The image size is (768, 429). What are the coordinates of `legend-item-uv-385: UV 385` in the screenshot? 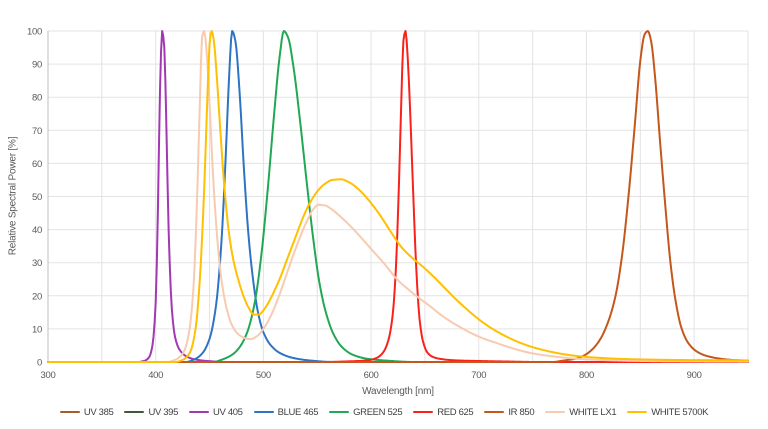 It's located at (86, 412).